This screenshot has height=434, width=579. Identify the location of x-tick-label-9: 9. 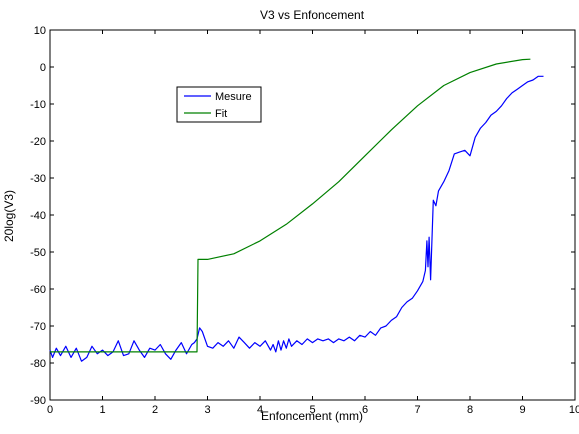
(522, 410).